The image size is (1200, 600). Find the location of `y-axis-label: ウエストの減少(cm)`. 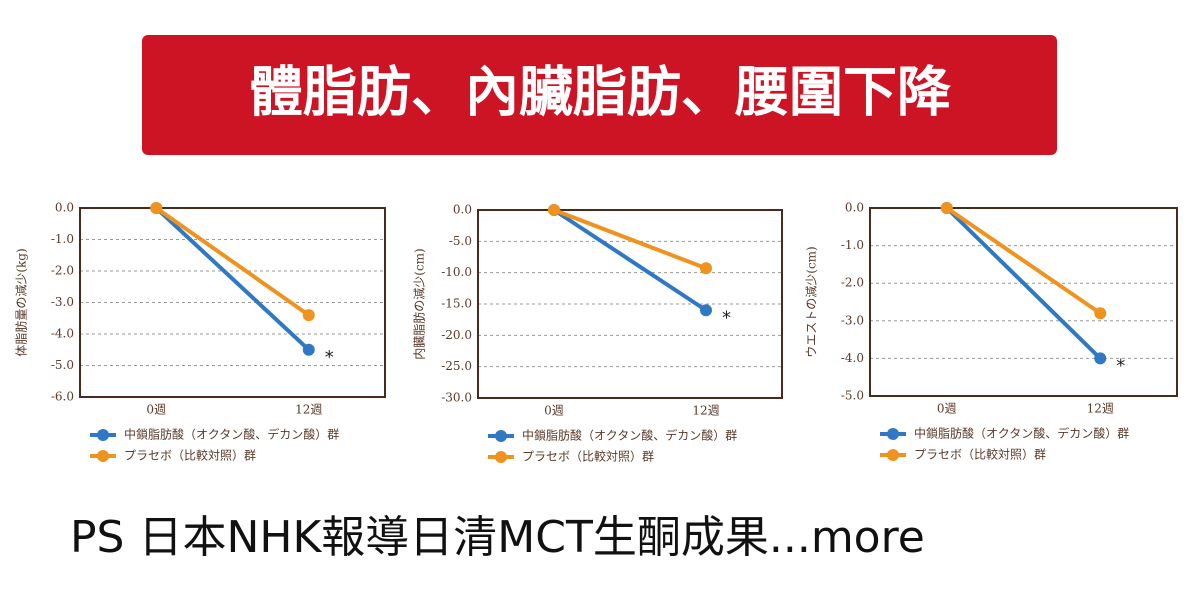

y-axis-label: ウエストの減少(cm) is located at coordinates (811, 301).